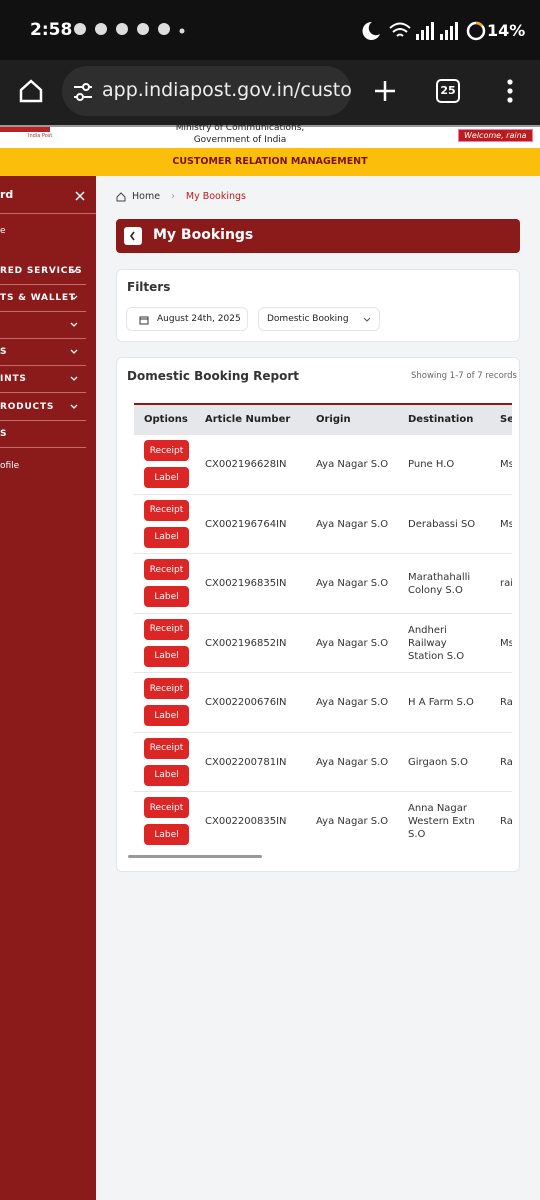  What do you see at coordinates (187, 319) in the screenshot?
I see `date-picker: August 24th, 2025` at bounding box center [187, 319].